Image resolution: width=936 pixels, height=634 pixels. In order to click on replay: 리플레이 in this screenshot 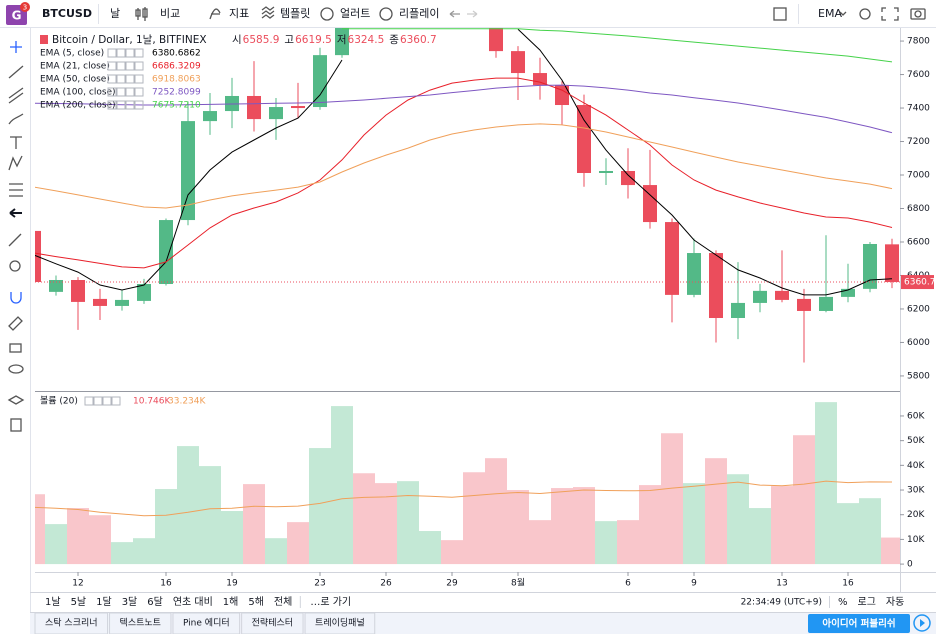, I will do `click(419, 13)`.